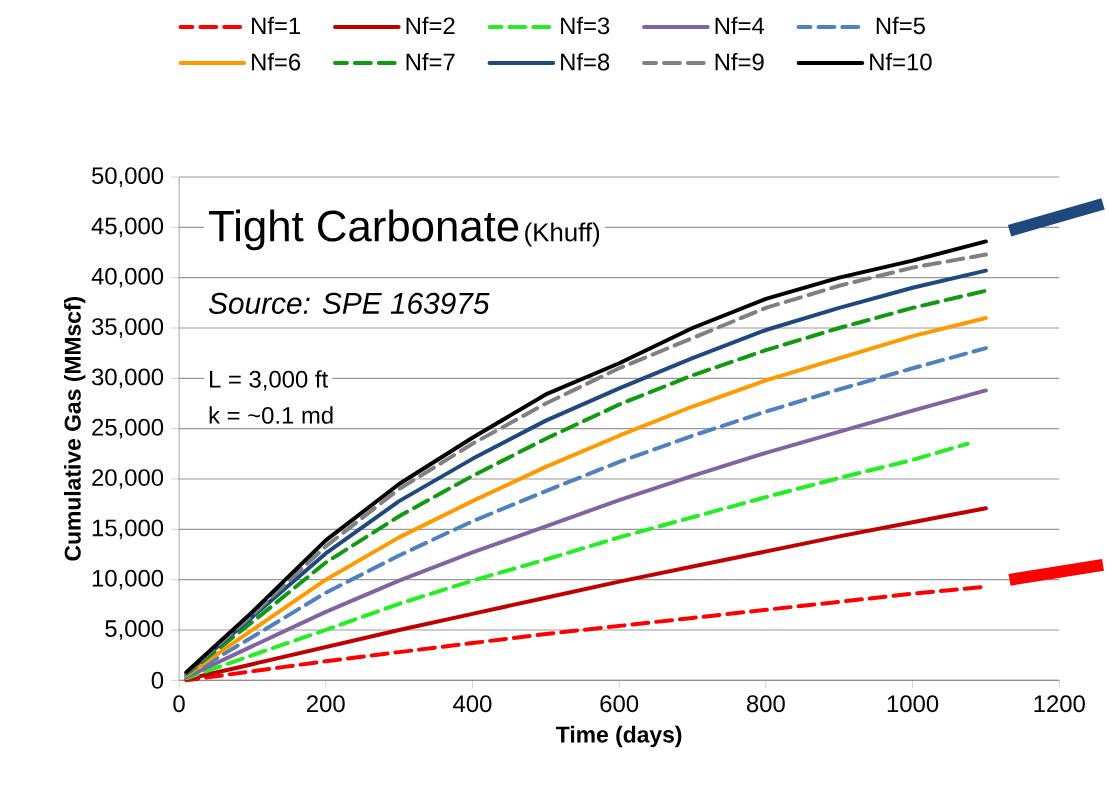 This screenshot has height=791, width=1109. Describe the element at coordinates (900, 25) in the screenshot. I see `legend-label: Nf=5` at that location.